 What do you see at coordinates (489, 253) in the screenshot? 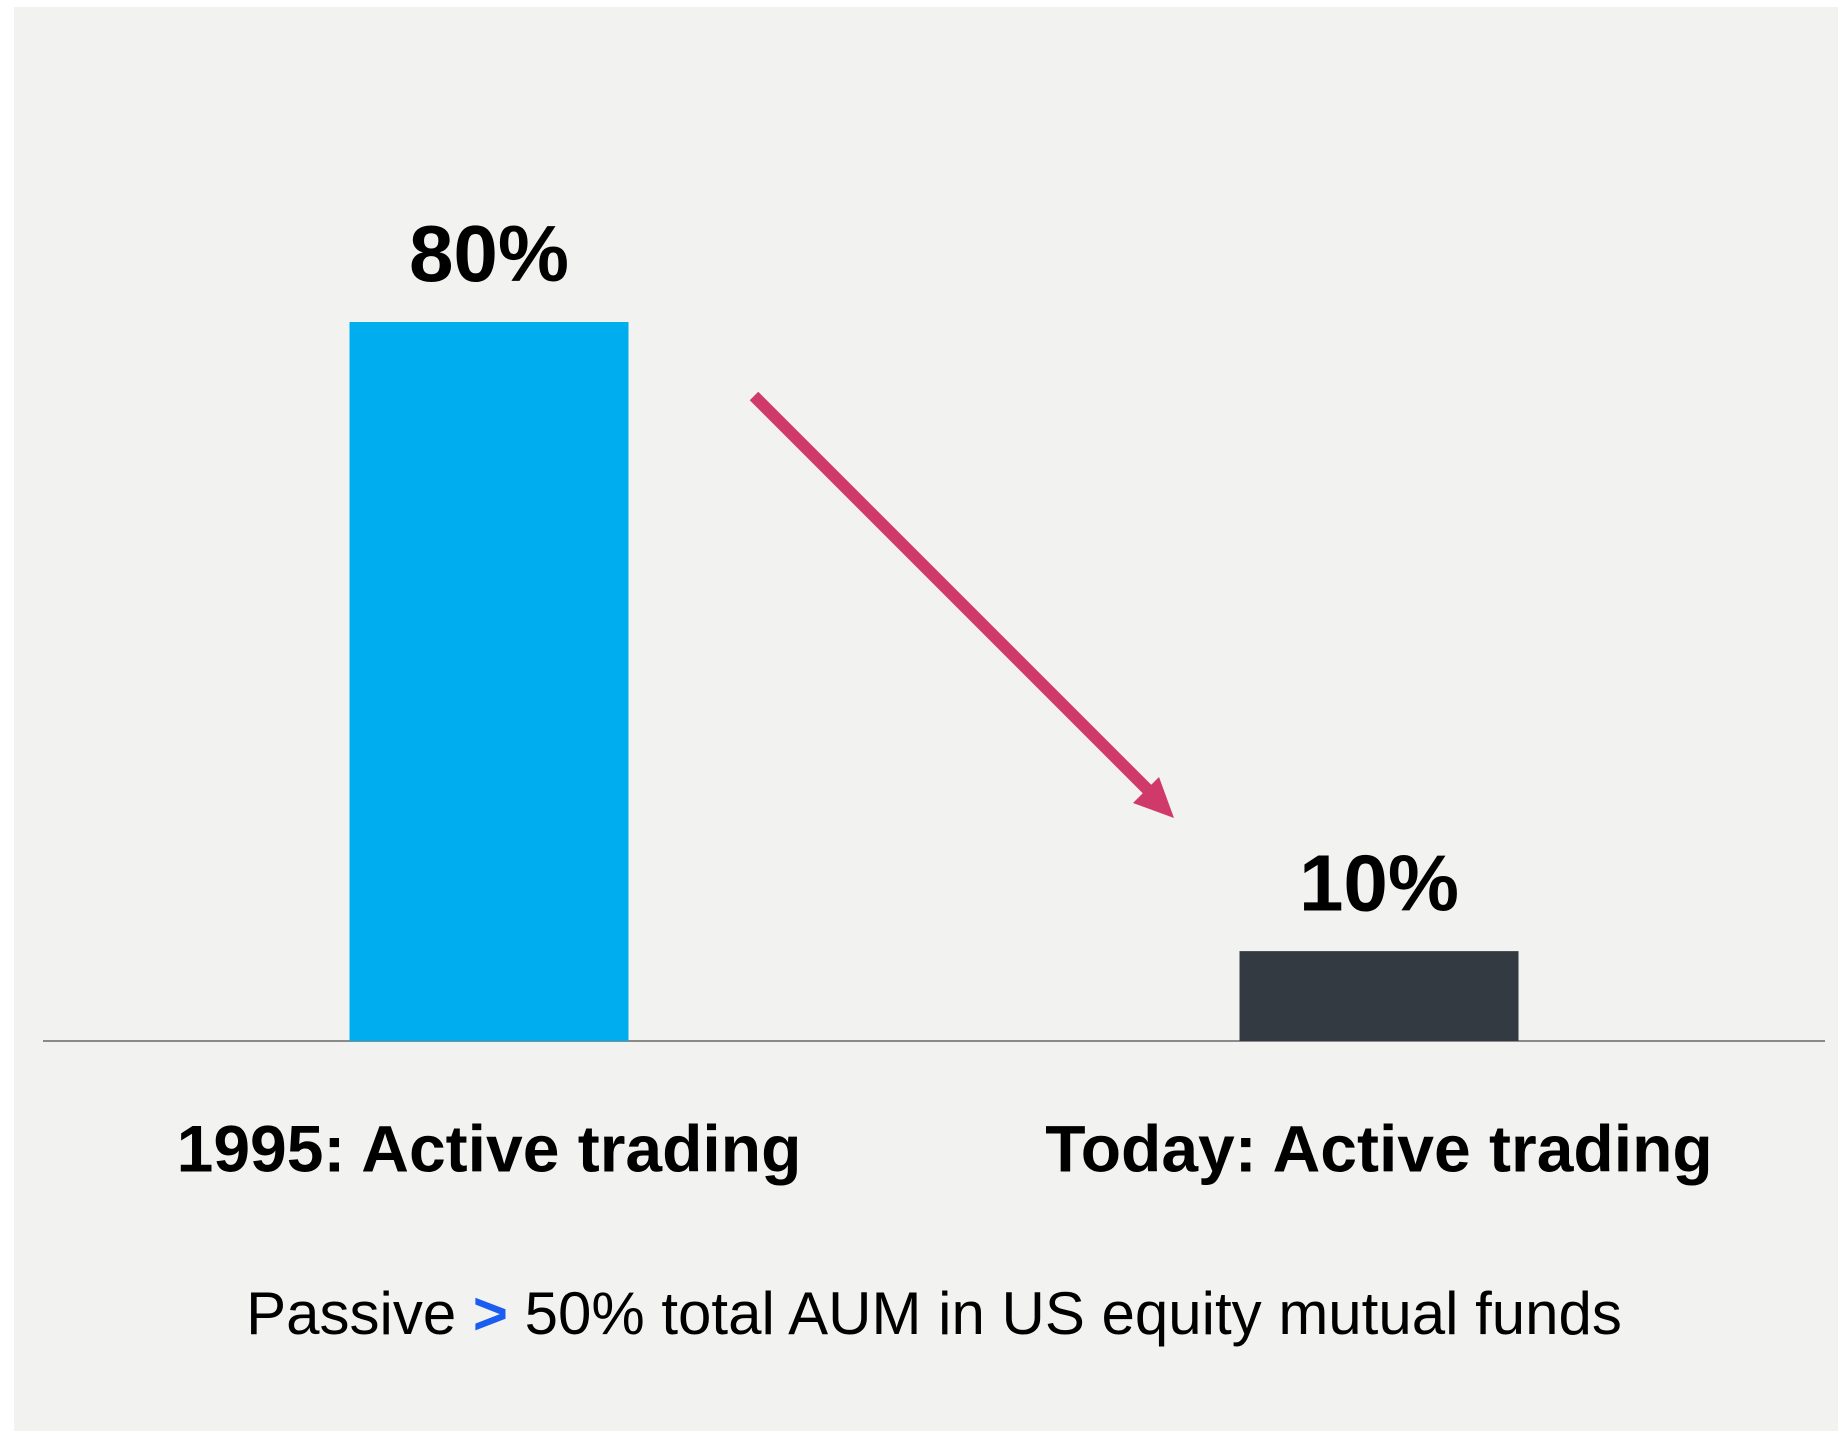
I see `value-label: 80%` at bounding box center [489, 253].